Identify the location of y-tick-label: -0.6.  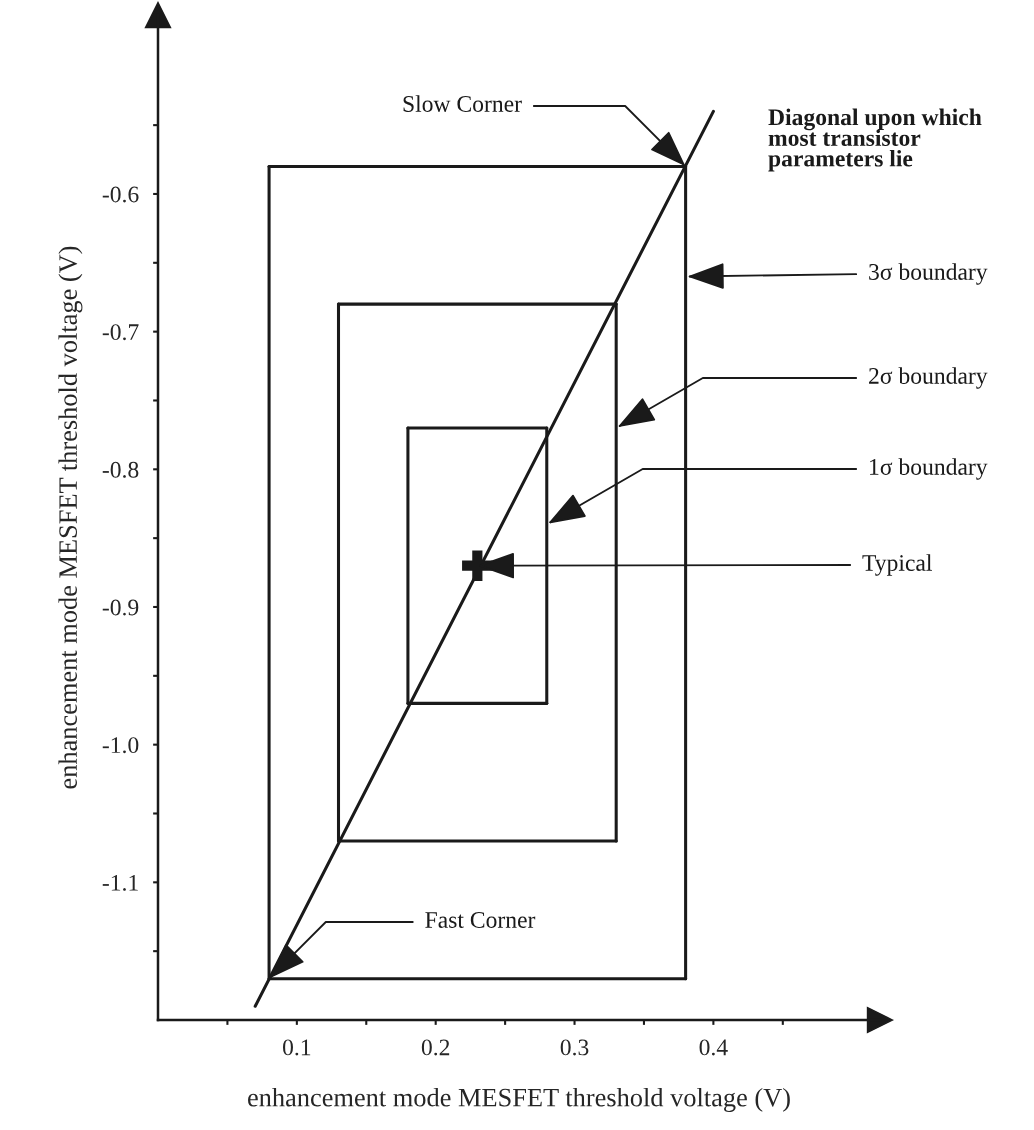
(120, 194).